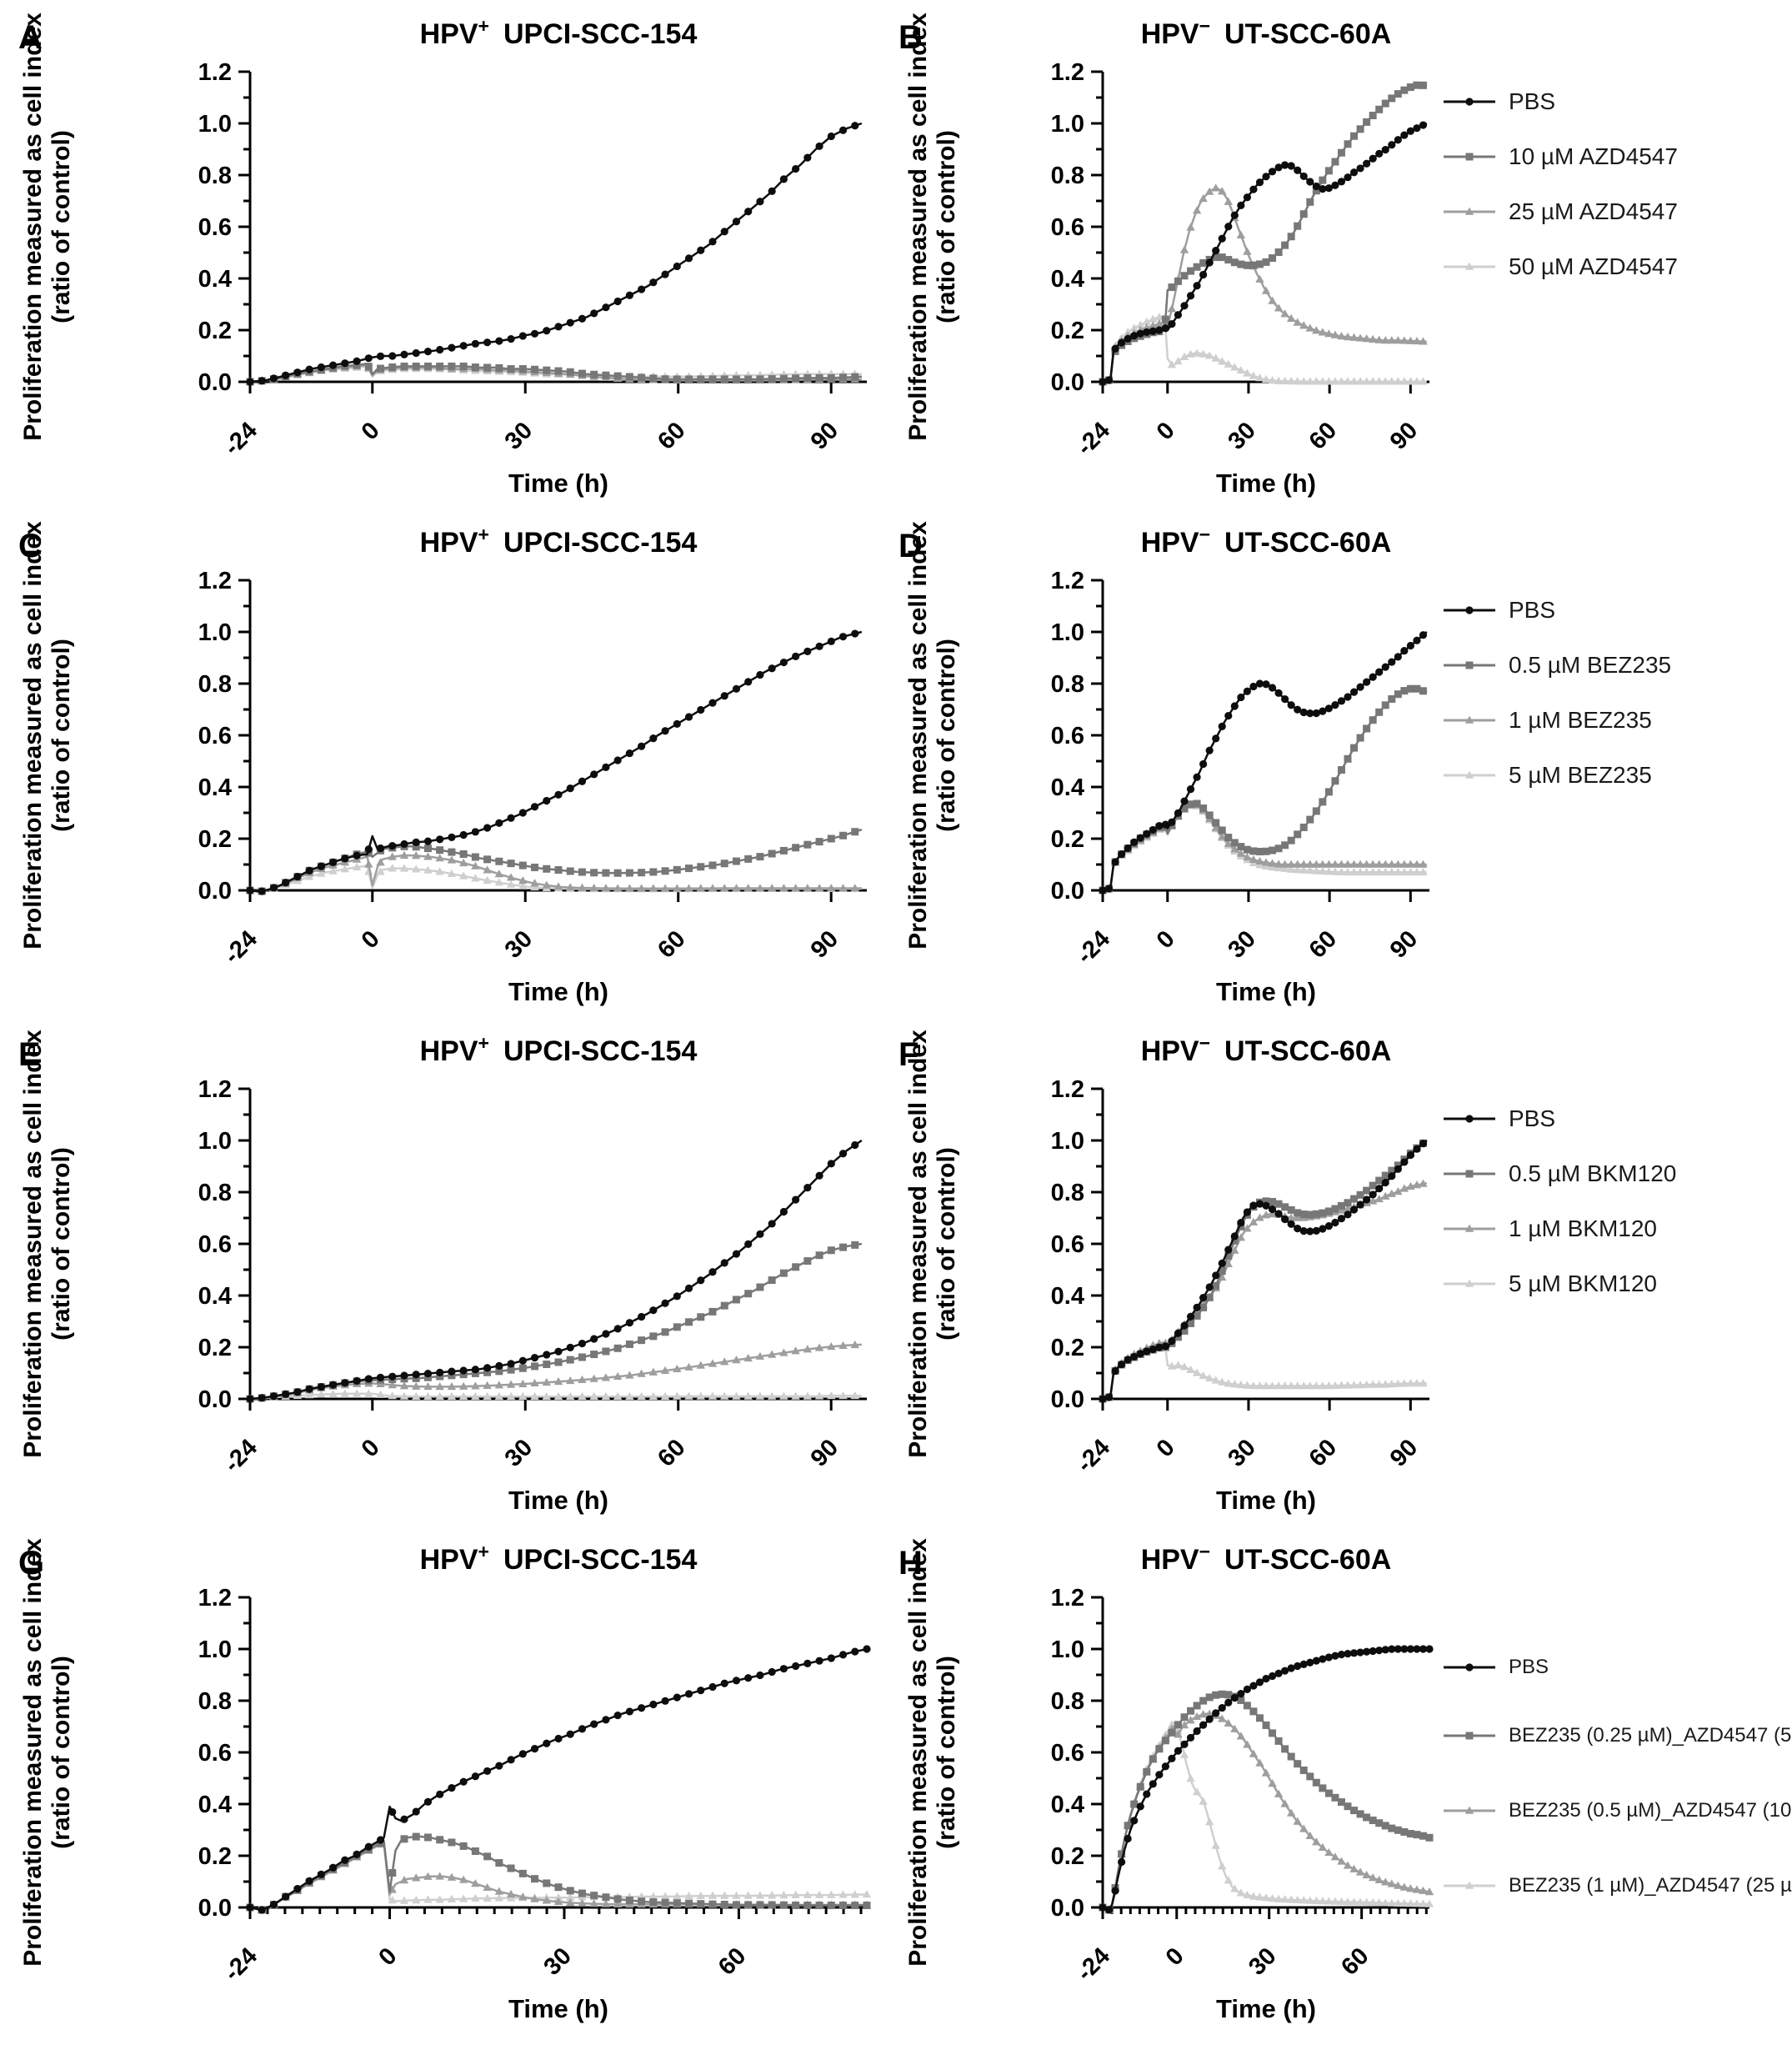 This screenshot has width=1792, height=2050. Describe the element at coordinates (1266, 1779) in the screenshot. I see `series-pbs` at that location.